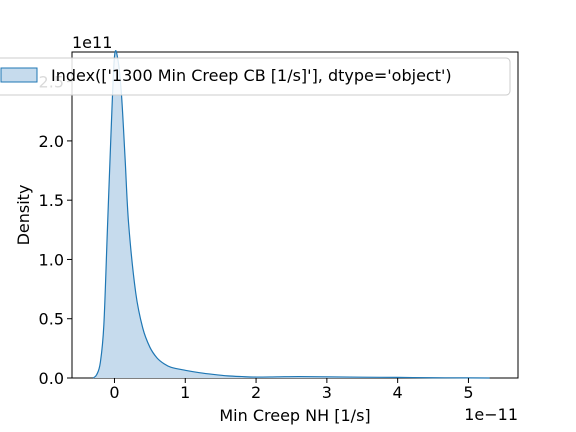  Describe the element at coordinates (51, 141) in the screenshot. I see `y-tick-label: 2.0` at that location.